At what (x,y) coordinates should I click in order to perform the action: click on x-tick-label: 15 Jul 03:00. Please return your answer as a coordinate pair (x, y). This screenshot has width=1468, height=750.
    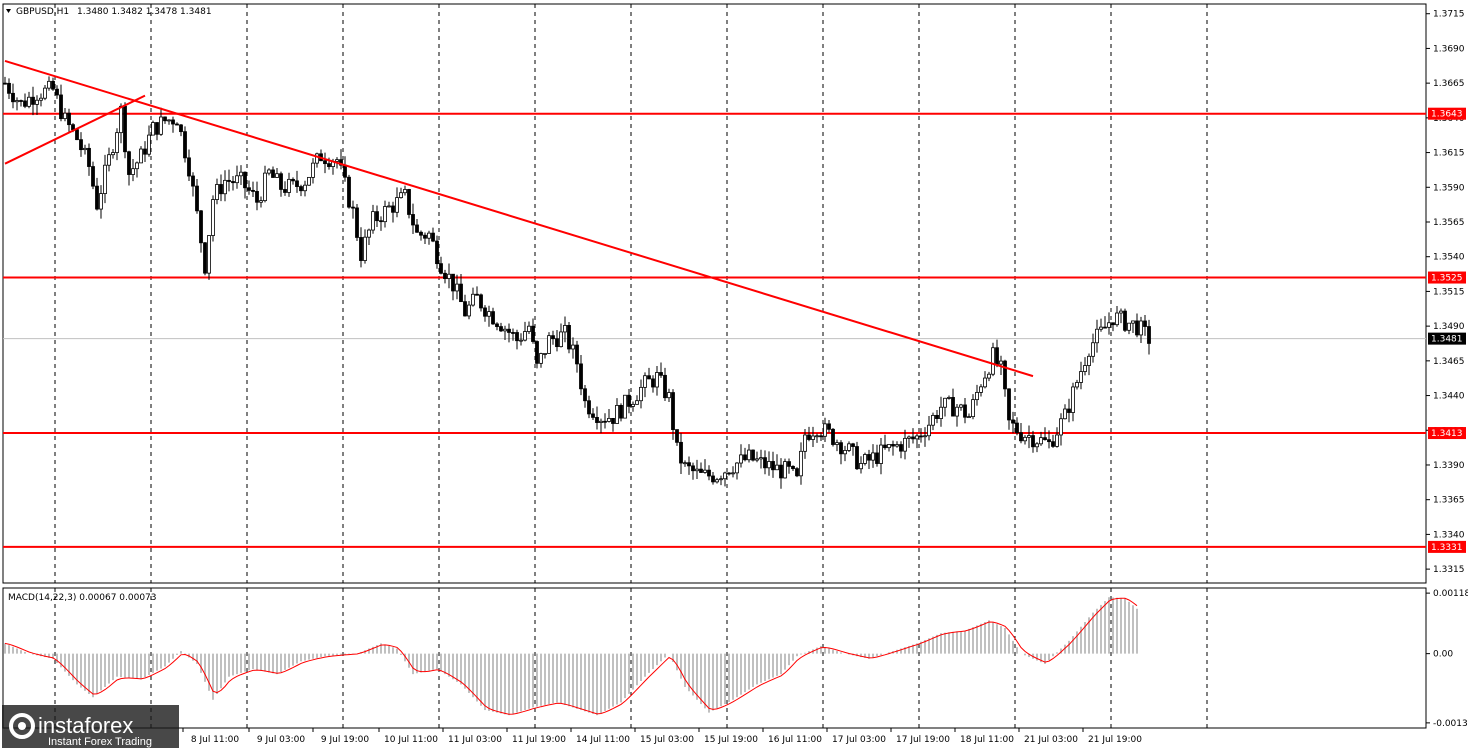
    Looking at the image, I should click on (667, 740).